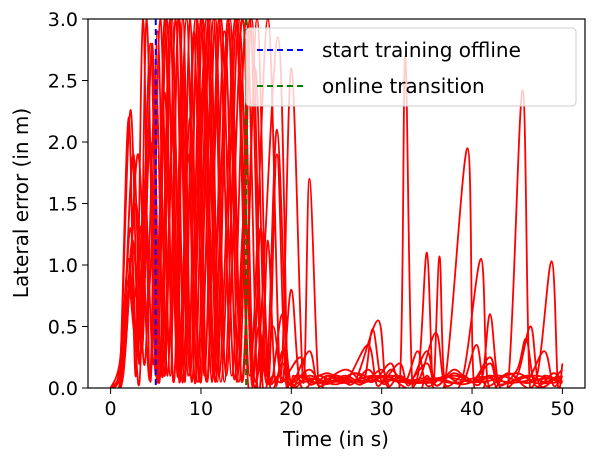  I want to click on legend-label-2: online transition, so click(403, 86).